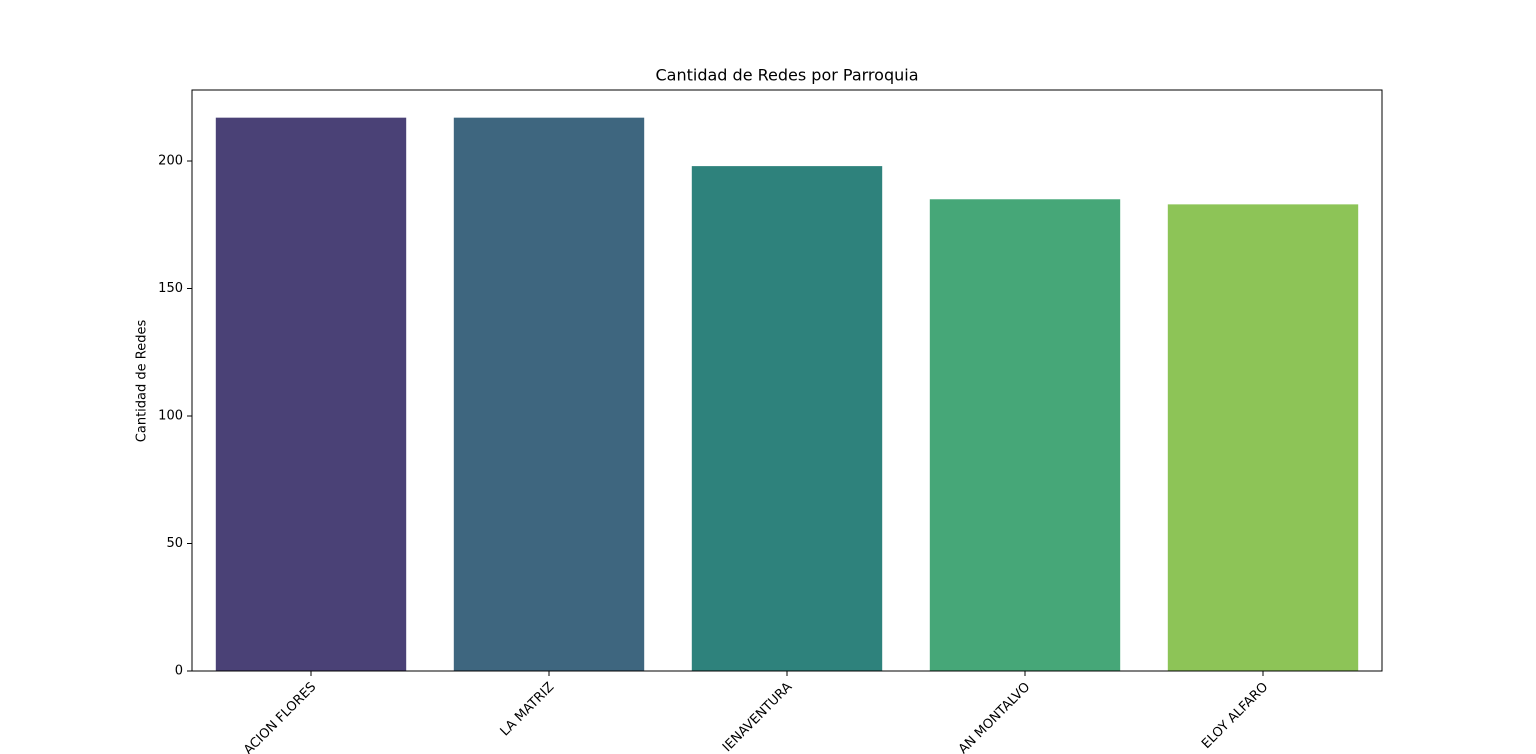  What do you see at coordinates (174, 543) in the screenshot?
I see `y-tick-label: 50` at bounding box center [174, 543].